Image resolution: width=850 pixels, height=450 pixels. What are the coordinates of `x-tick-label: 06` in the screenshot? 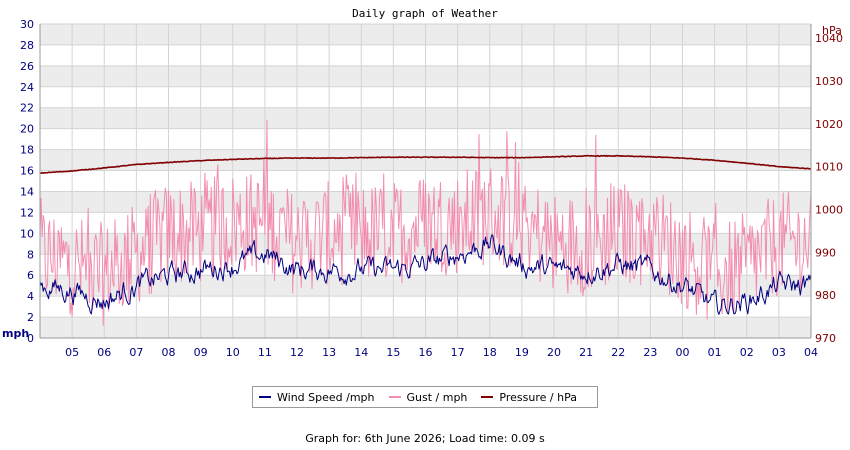 It's located at (104, 352).